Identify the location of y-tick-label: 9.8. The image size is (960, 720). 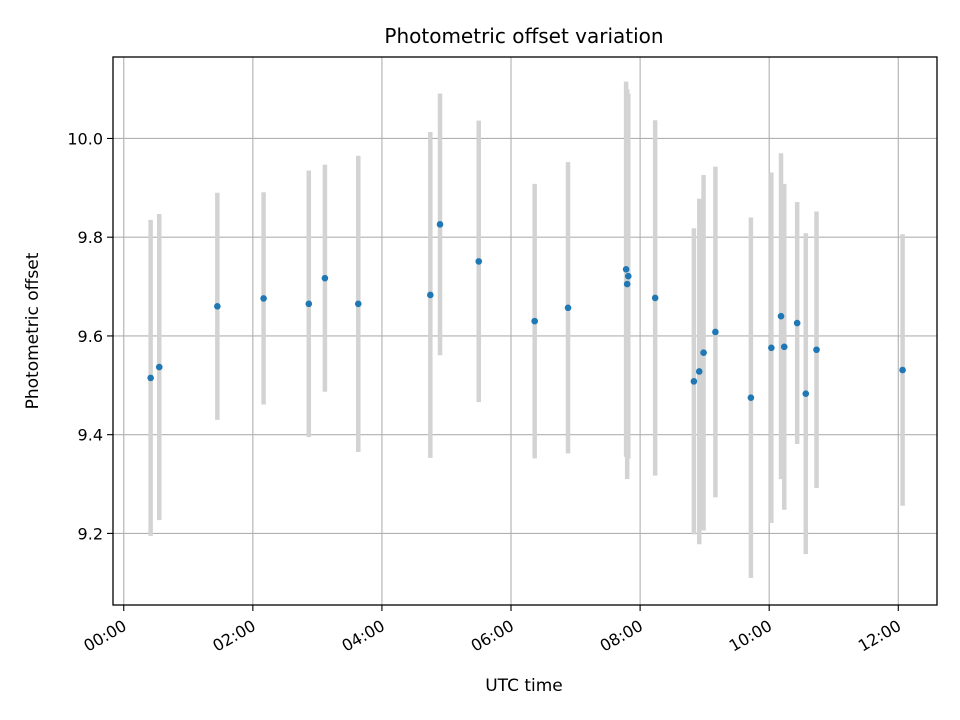
(90, 237).